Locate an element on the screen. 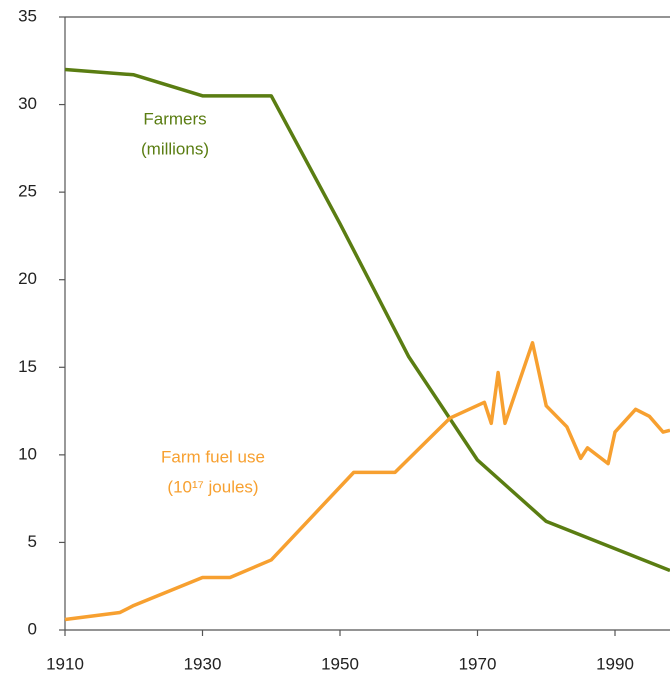  series-note: (millions) is located at coordinates (175, 148).